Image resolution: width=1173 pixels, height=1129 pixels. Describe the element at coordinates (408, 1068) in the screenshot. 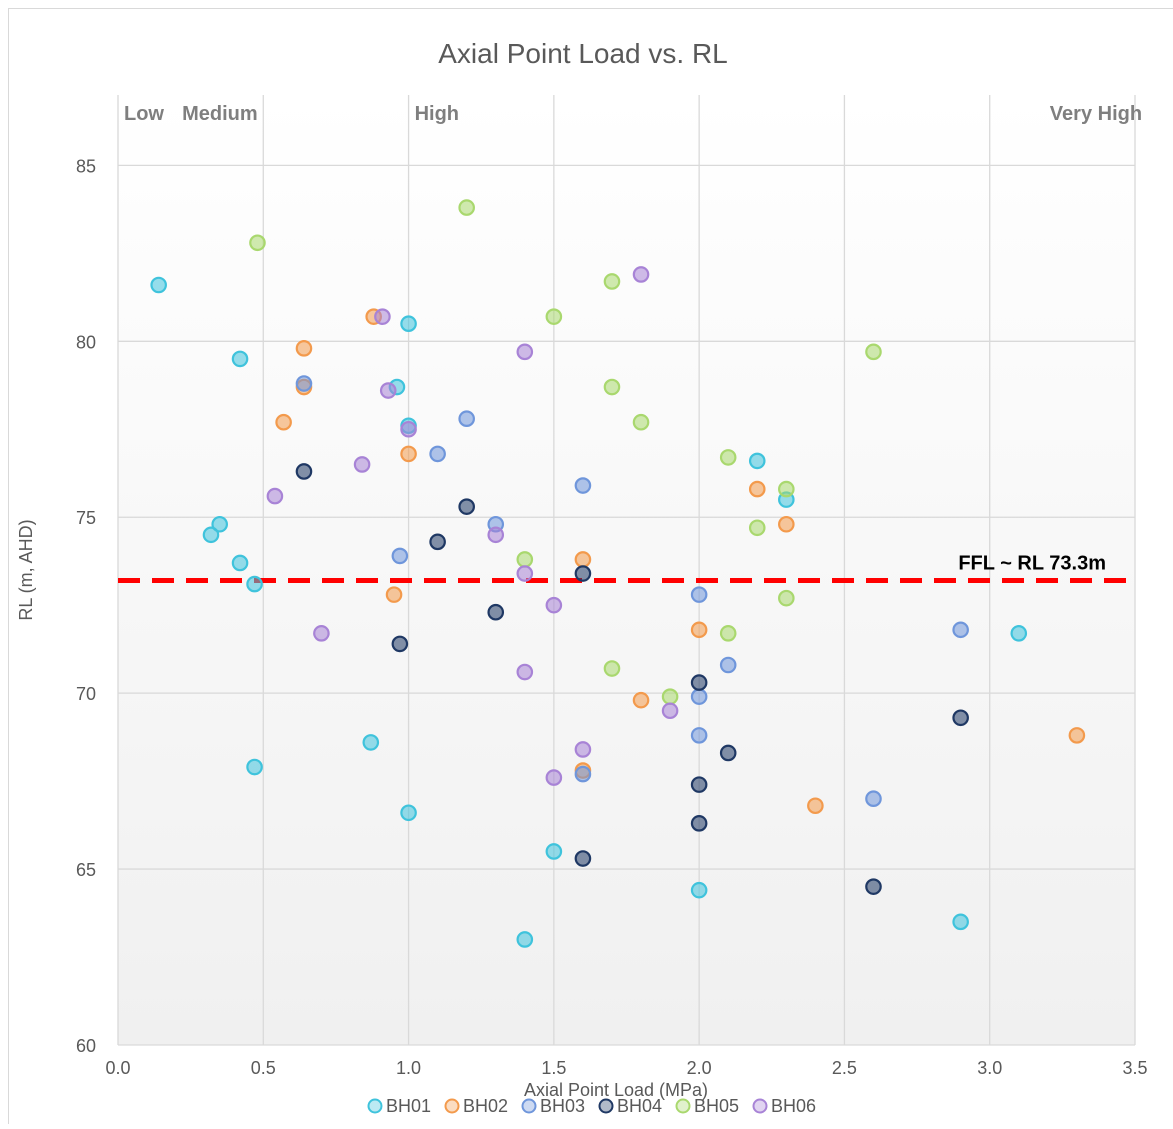

I see `x-tick-label: 1.0` at that location.